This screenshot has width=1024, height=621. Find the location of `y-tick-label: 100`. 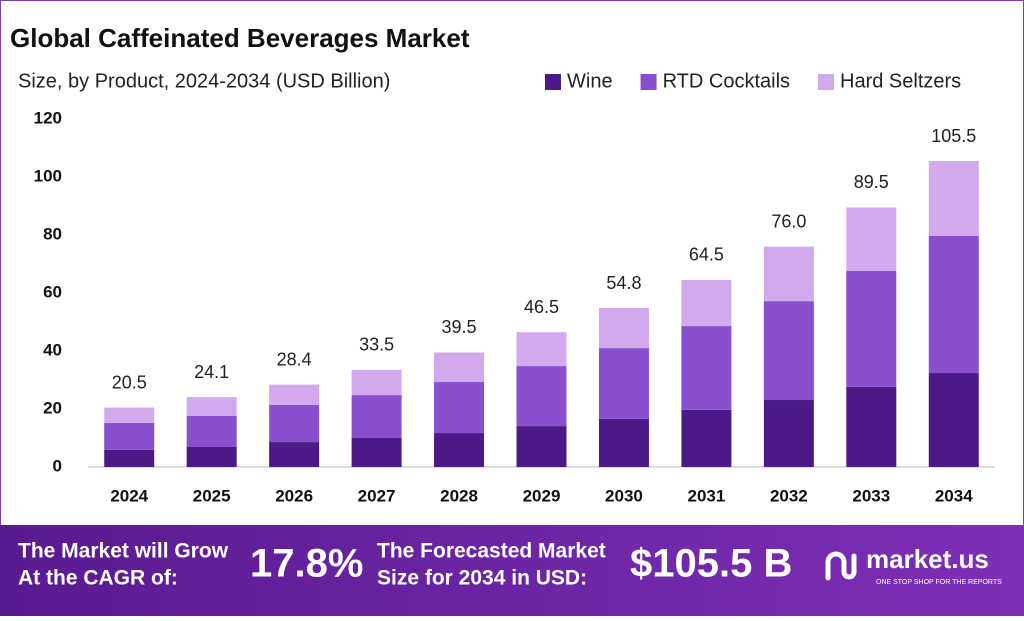

y-tick-label: 100 is located at coordinates (48, 175).